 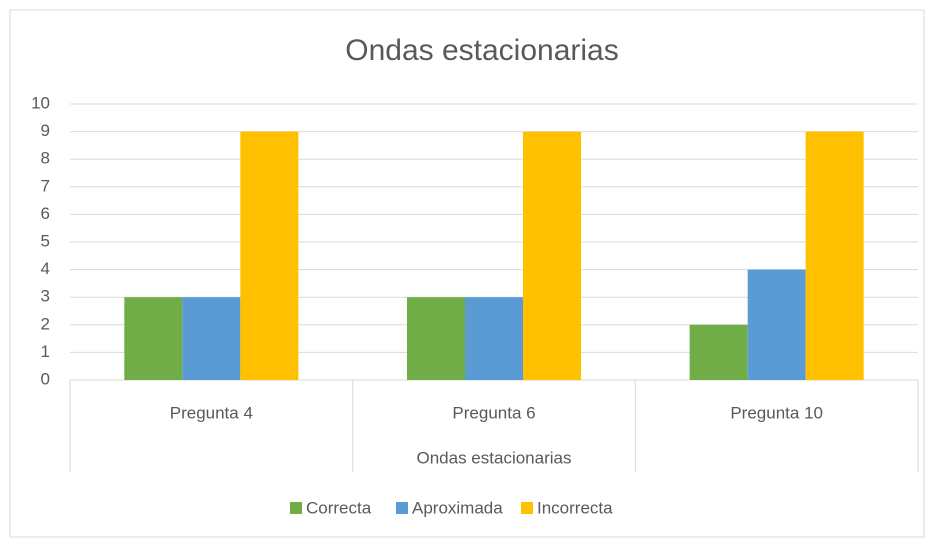 I want to click on x-tick-label: Pregunta 4, so click(x=211, y=412).